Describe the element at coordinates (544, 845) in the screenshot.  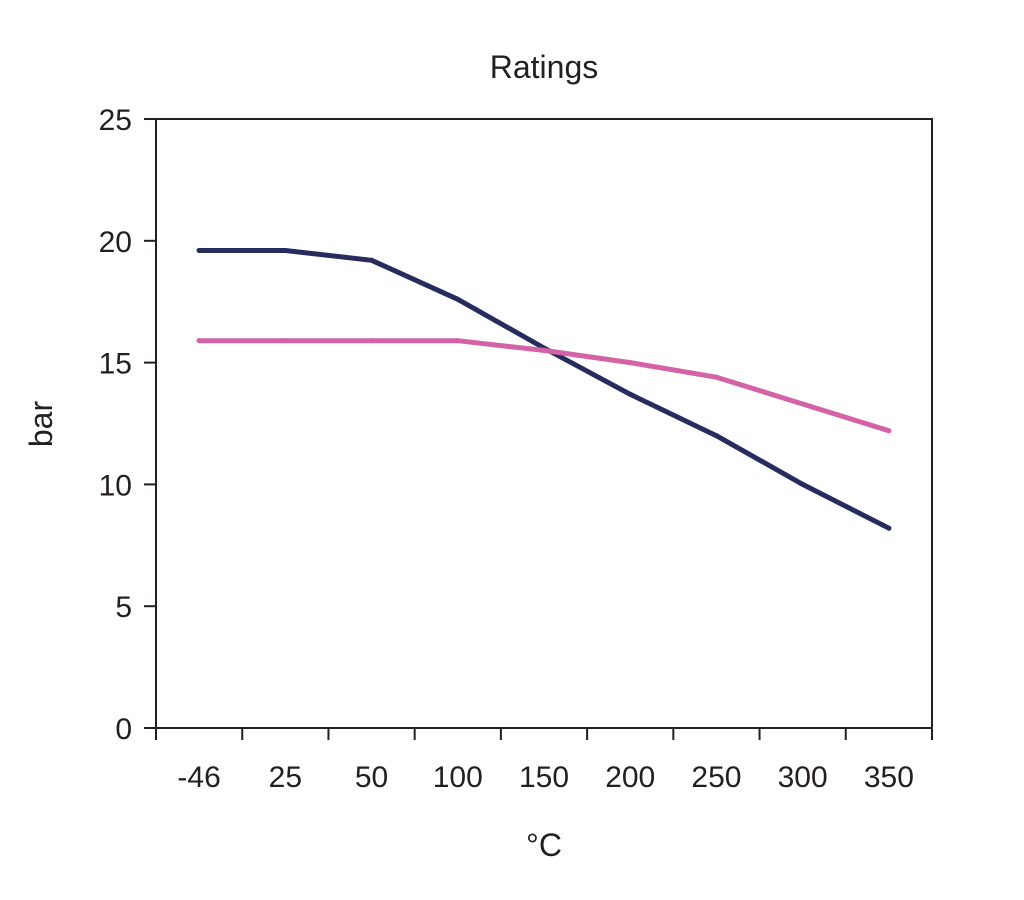
I see `x-axis-title: °C` at that location.